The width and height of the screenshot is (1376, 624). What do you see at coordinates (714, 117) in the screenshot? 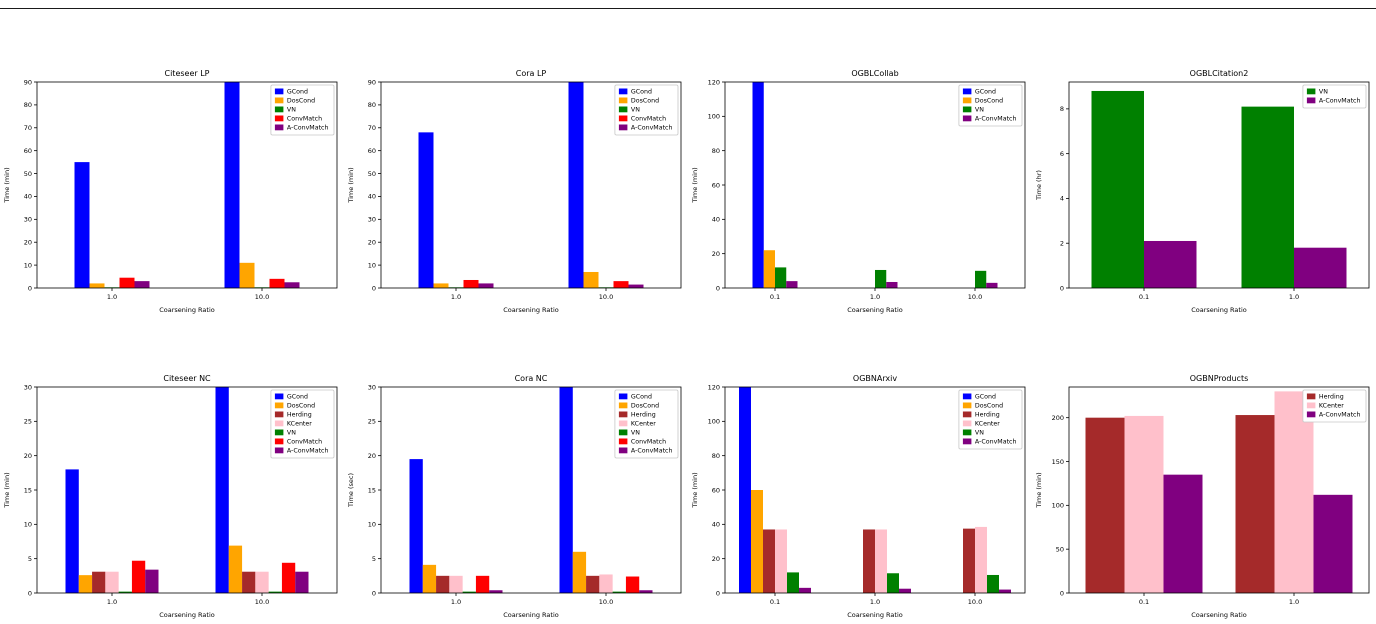
I see `y-tick-label: 100` at bounding box center [714, 117].